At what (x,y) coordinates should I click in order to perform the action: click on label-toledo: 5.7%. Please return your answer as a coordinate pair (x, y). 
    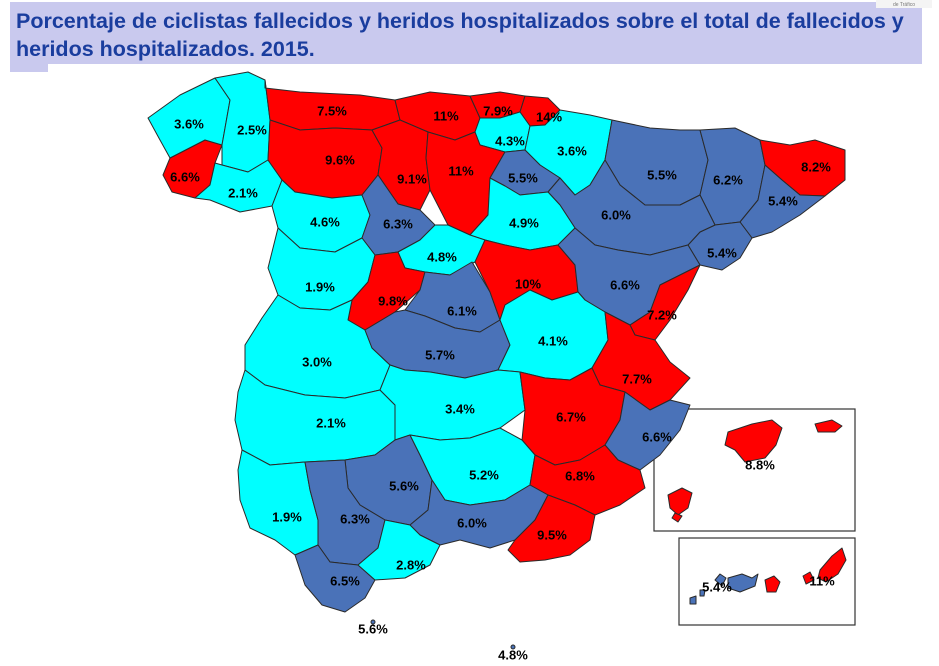
    Looking at the image, I should click on (440, 354).